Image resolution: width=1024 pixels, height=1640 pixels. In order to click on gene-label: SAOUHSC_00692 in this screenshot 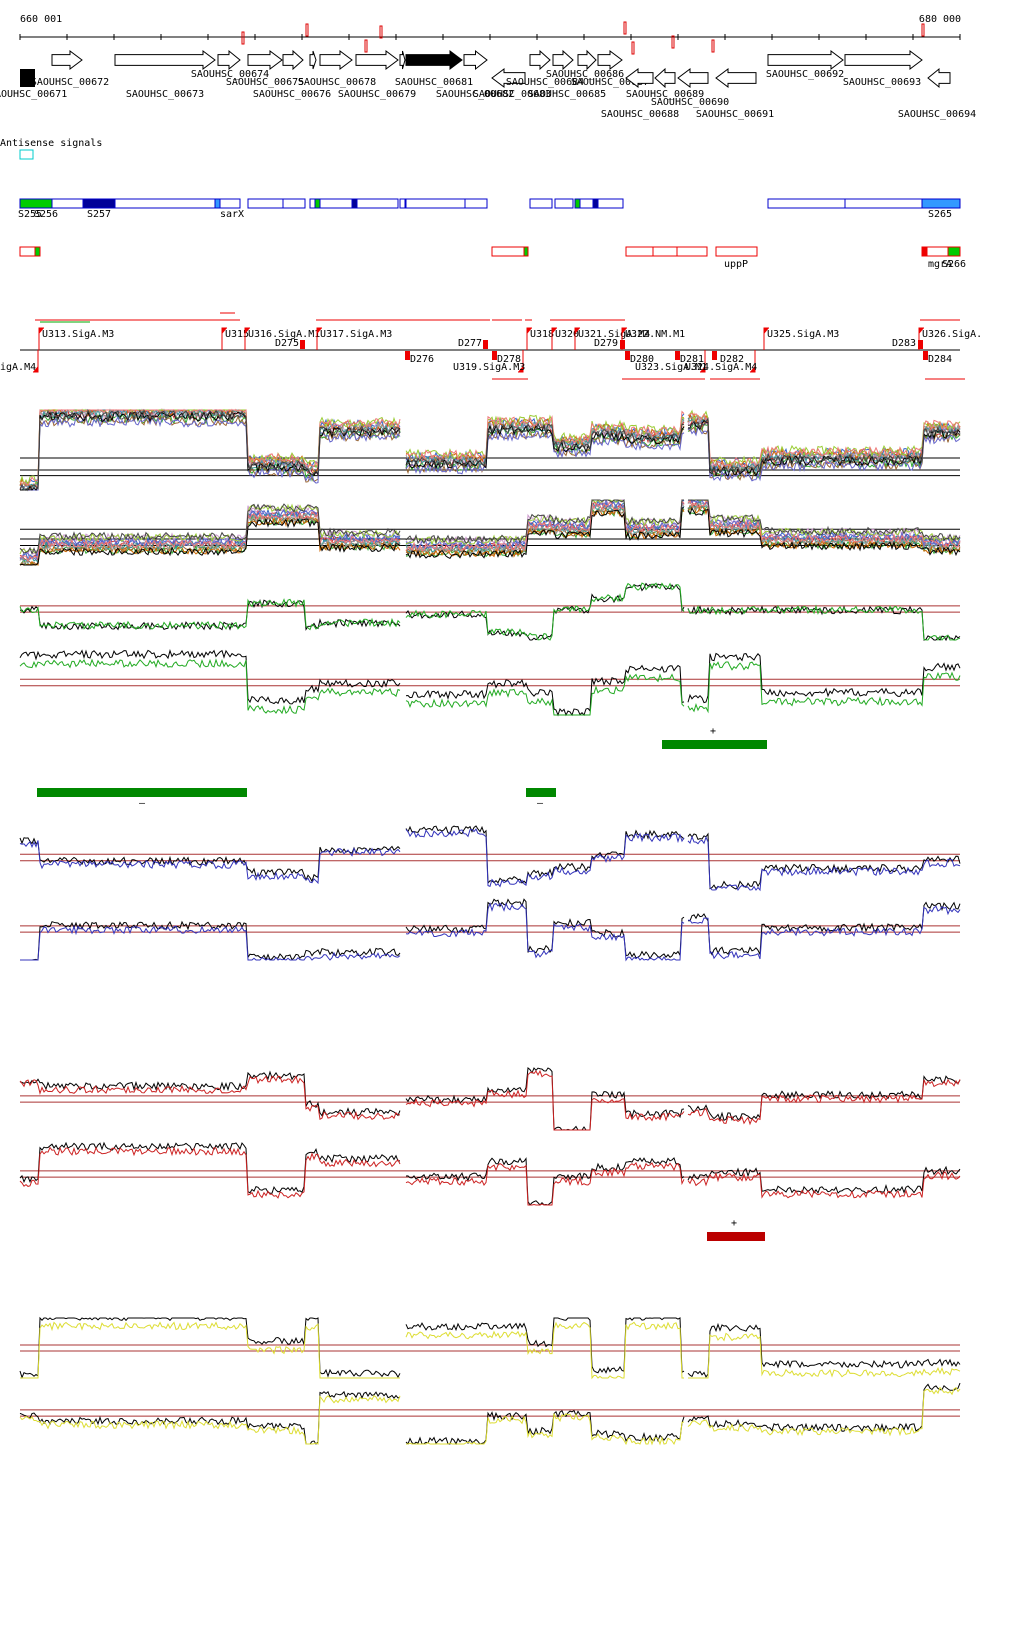, I will do `click(805, 74)`.